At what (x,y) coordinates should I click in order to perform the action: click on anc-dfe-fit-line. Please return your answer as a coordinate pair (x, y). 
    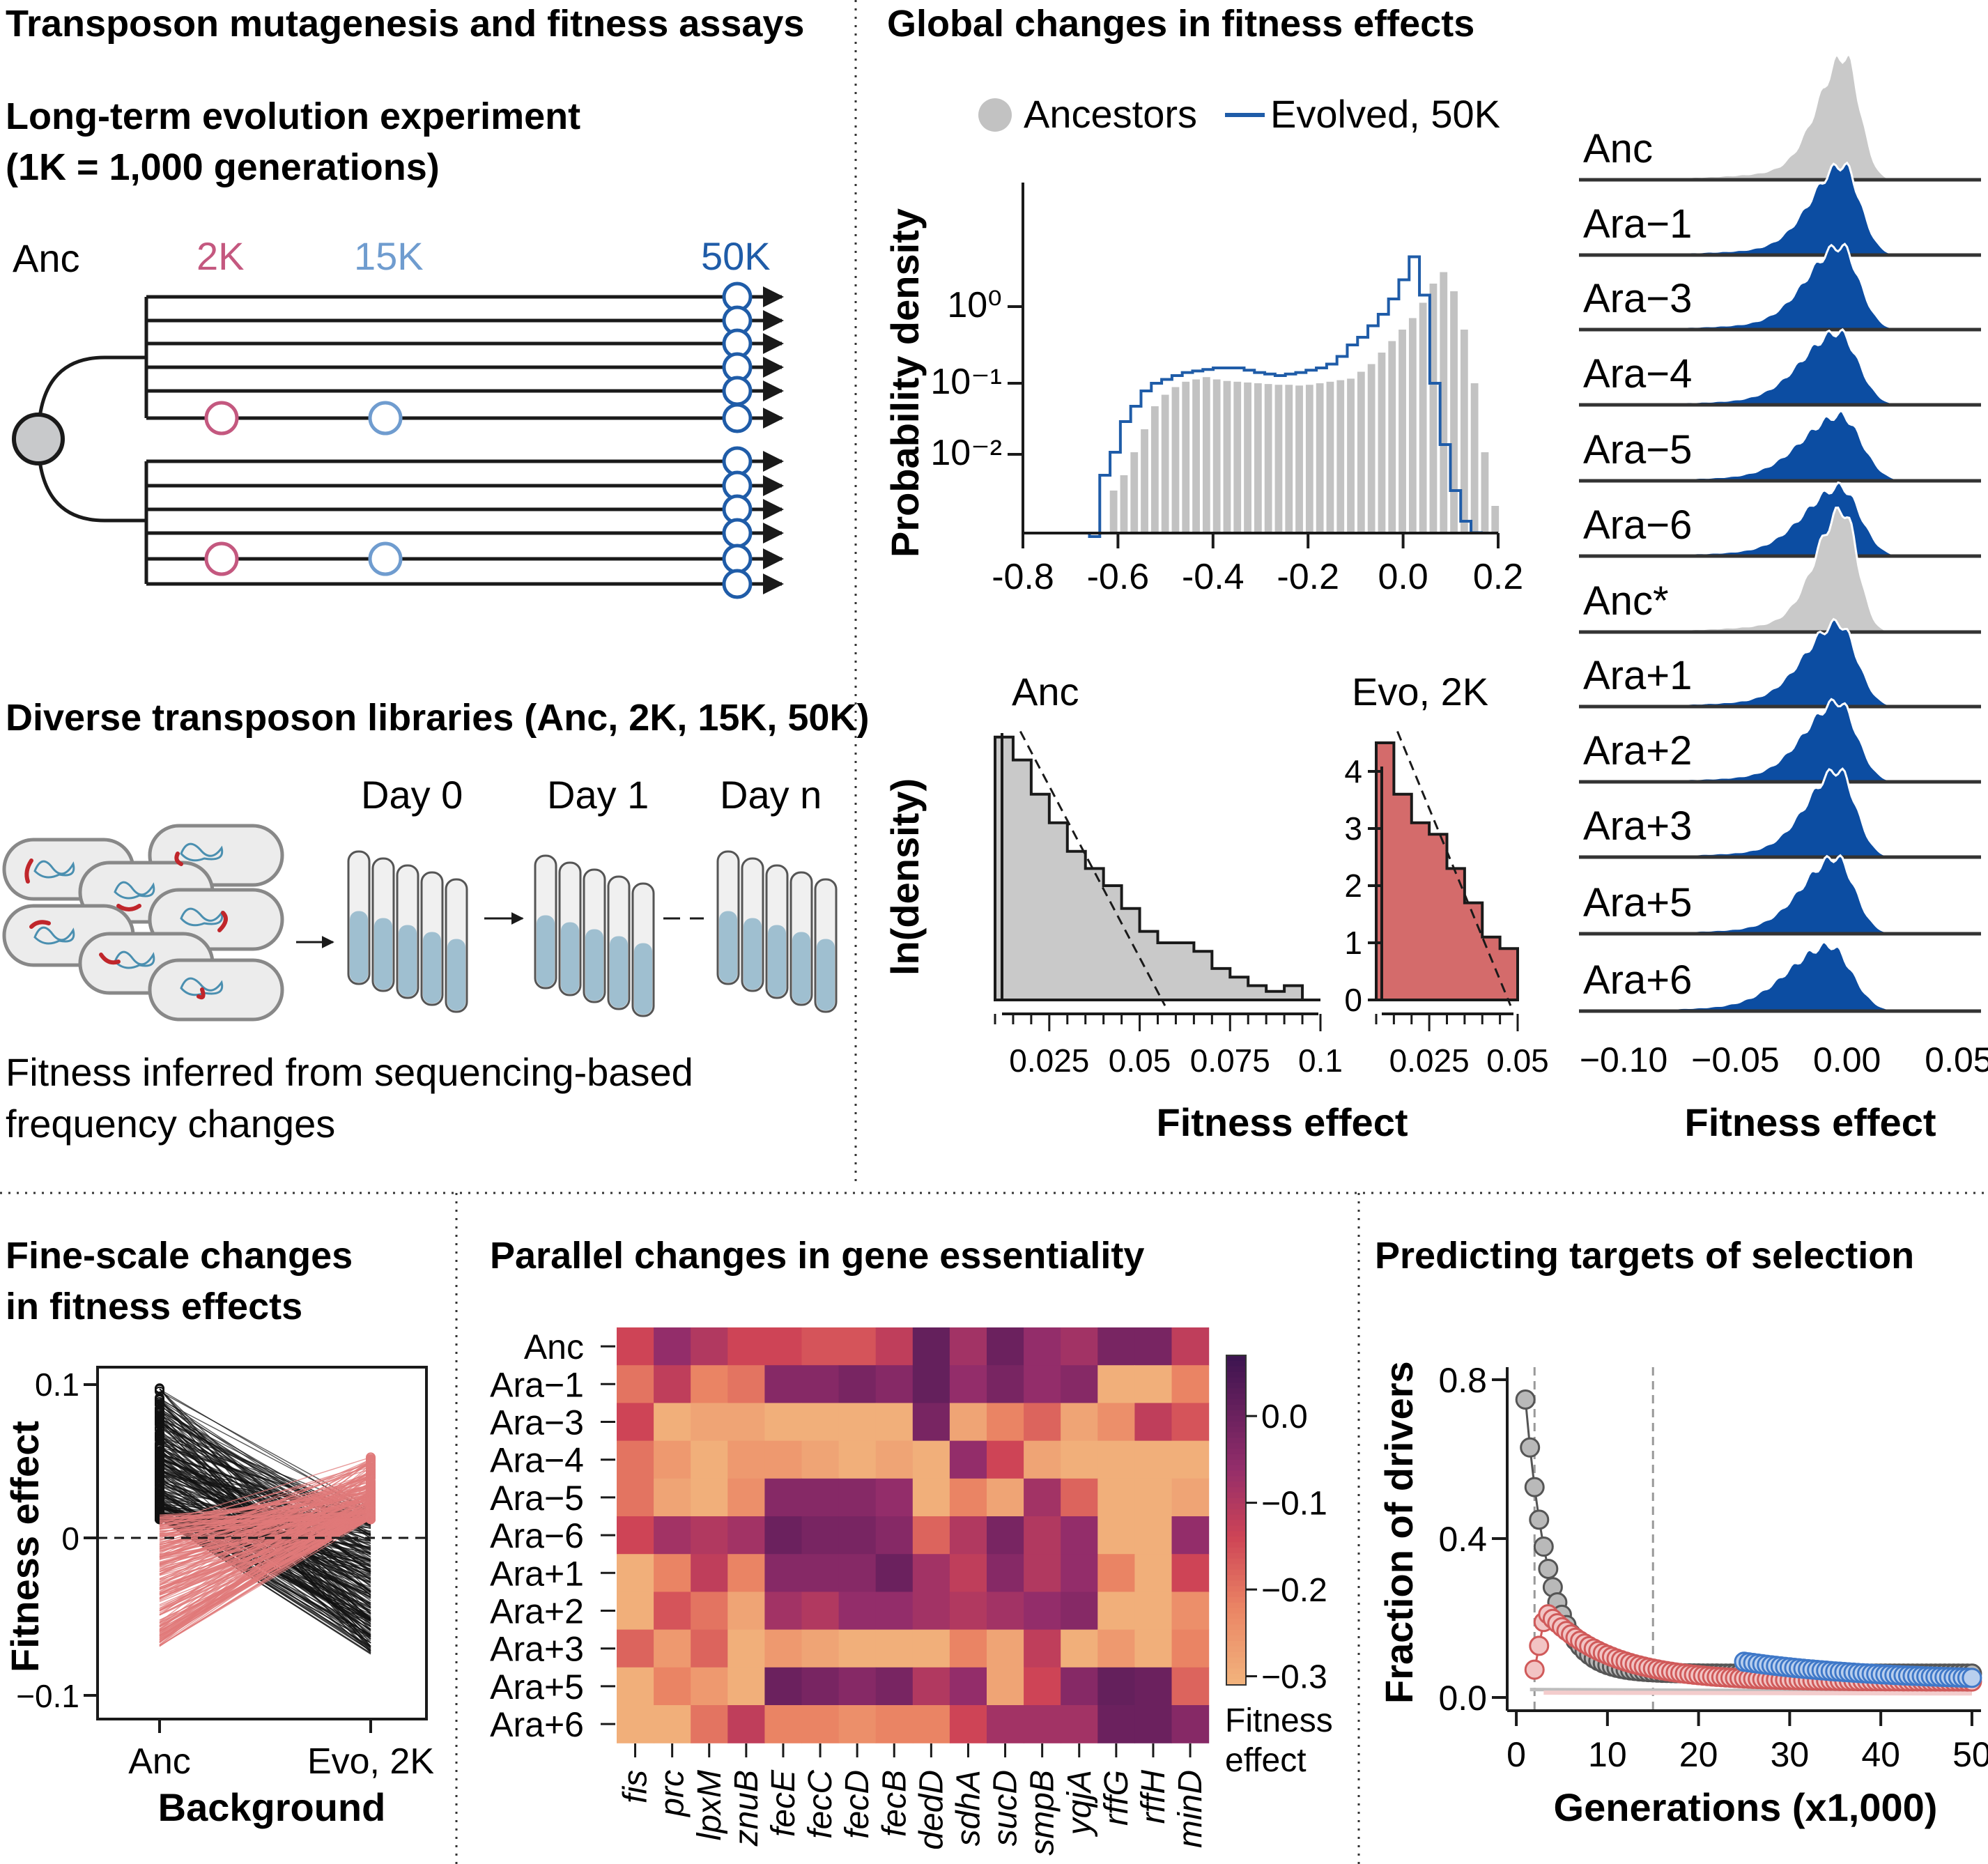
    Looking at the image, I should click on (1092, 868).